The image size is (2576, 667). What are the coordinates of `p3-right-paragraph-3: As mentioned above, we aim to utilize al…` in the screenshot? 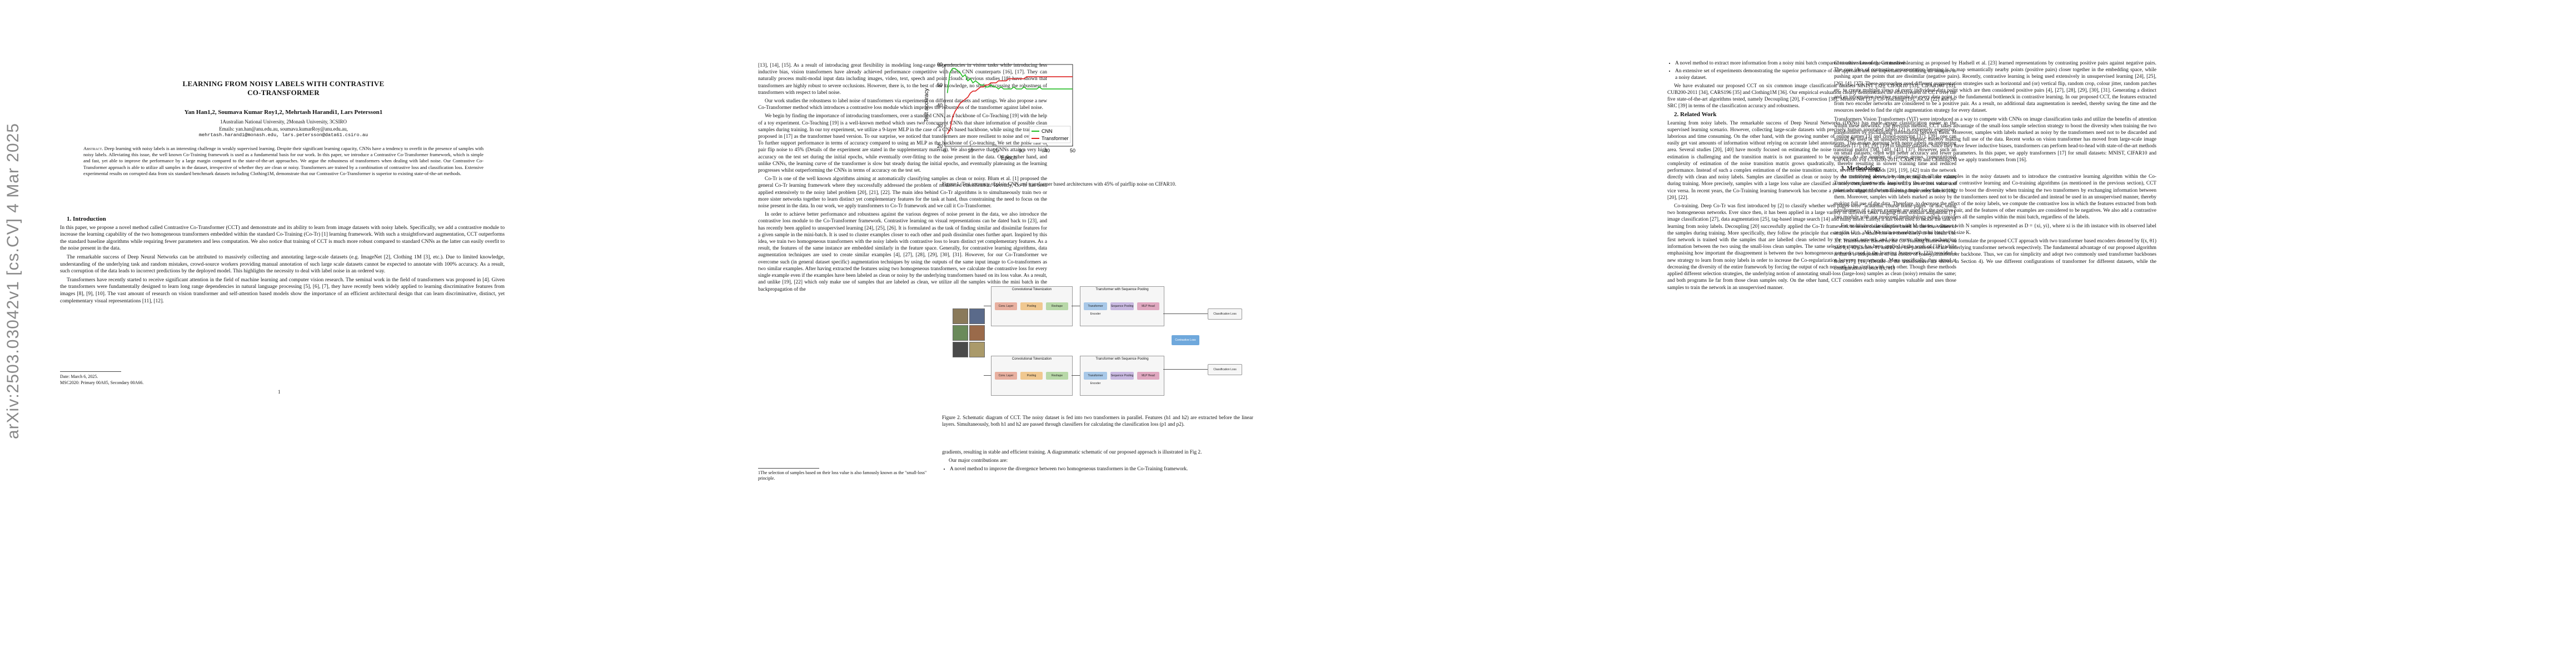 It's located at (1995, 197).